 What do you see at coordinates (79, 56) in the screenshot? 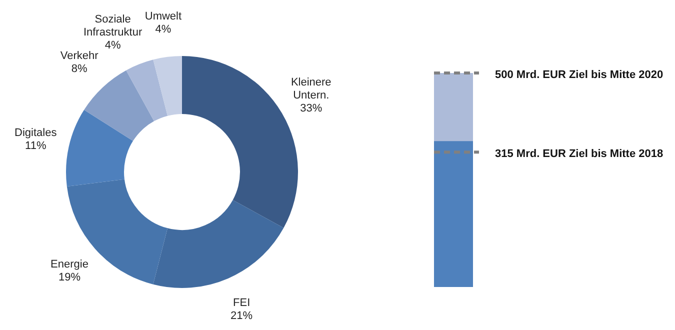
I see `slice-label: Verkehr` at bounding box center [79, 56].